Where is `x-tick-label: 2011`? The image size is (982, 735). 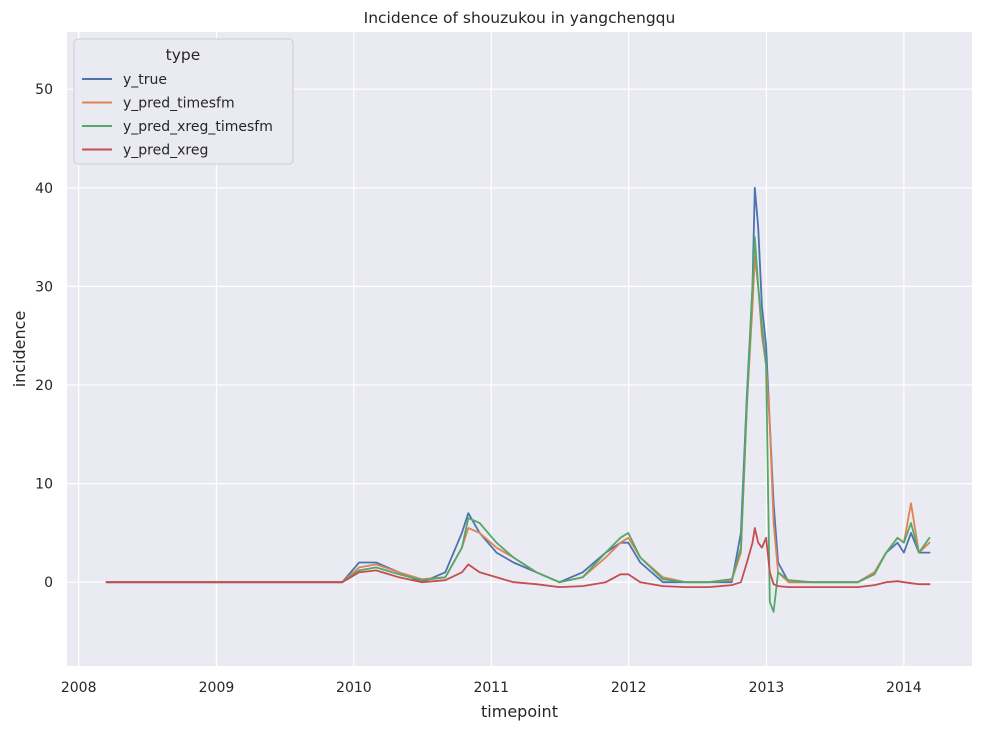 x-tick-label: 2011 is located at coordinates (491, 688).